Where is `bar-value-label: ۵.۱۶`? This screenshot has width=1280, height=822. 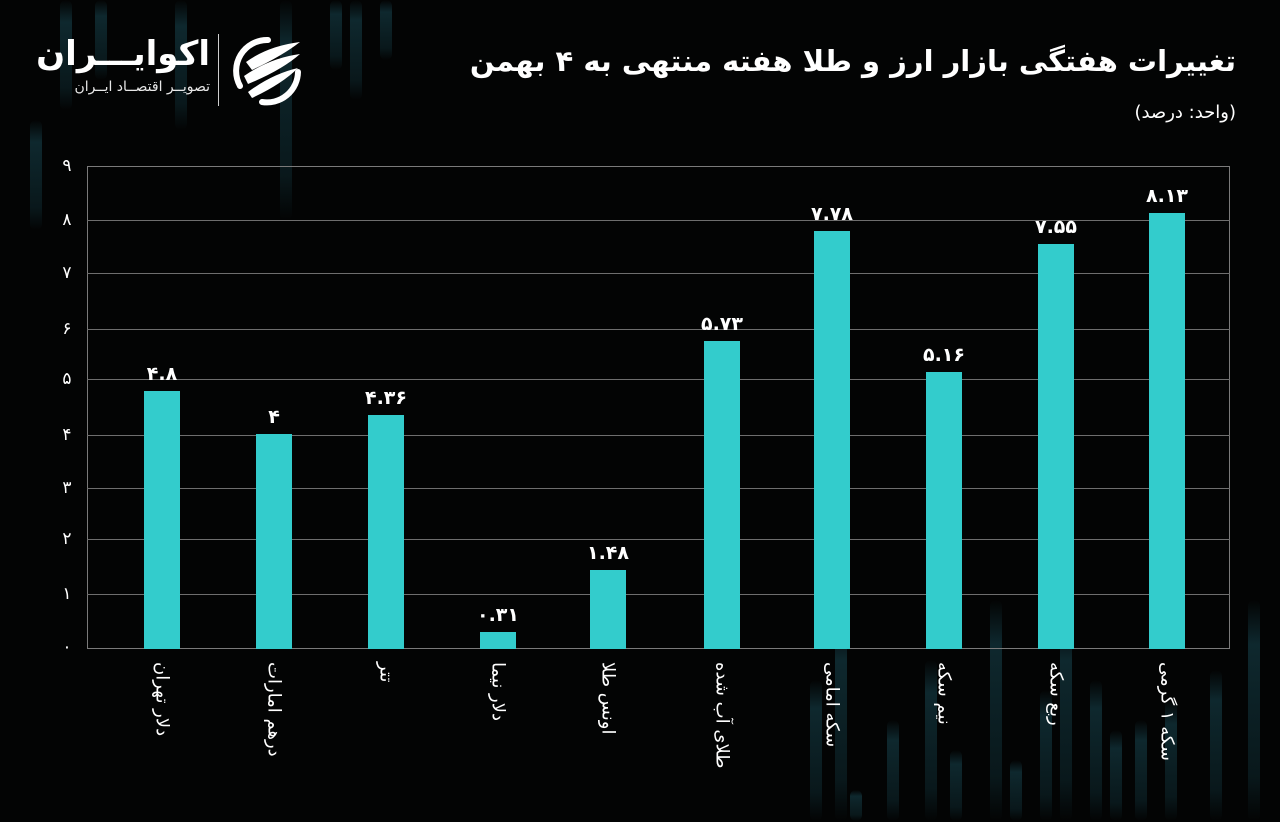 bar-value-label: ۵.۱۶ is located at coordinates (943, 355).